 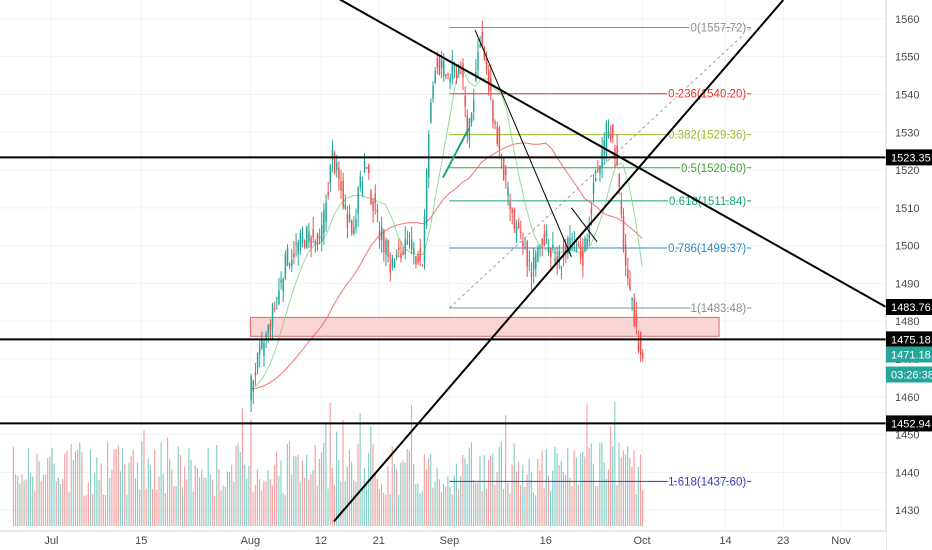 I want to click on price-axis-bg, so click(x=909, y=275).